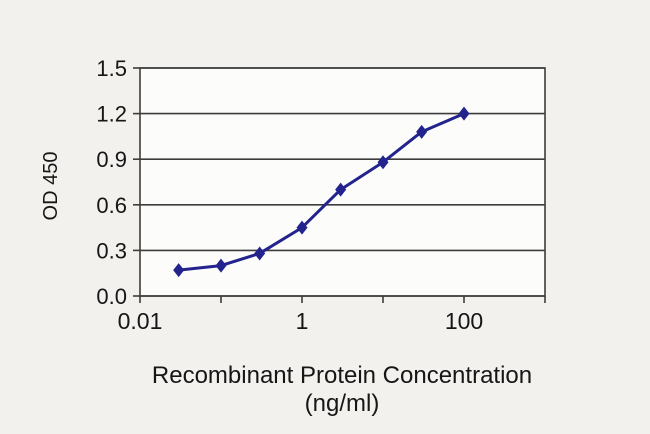  Describe the element at coordinates (111, 296) in the screenshot. I see `y-tick-label: 0.0` at that location.